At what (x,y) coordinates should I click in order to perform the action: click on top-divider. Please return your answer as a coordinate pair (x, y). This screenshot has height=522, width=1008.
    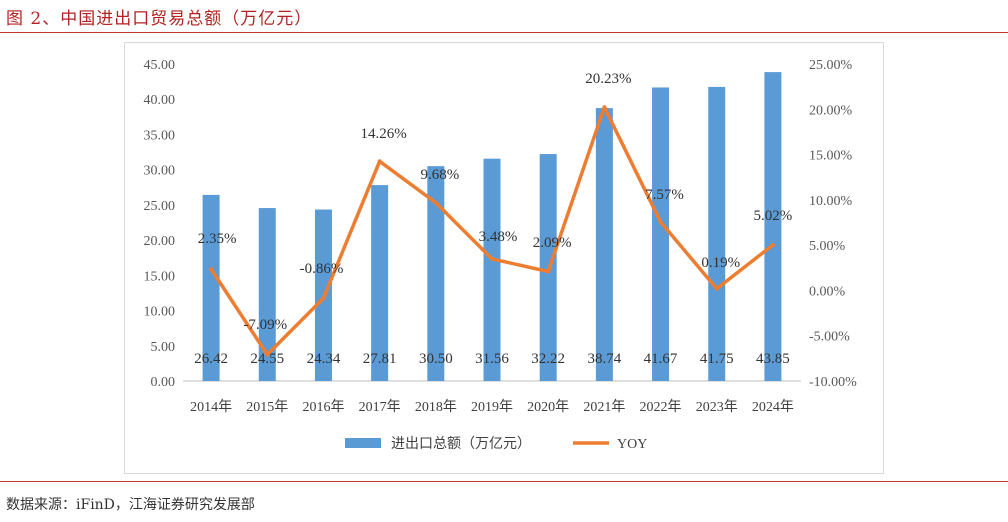
    Looking at the image, I should click on (504, 32).